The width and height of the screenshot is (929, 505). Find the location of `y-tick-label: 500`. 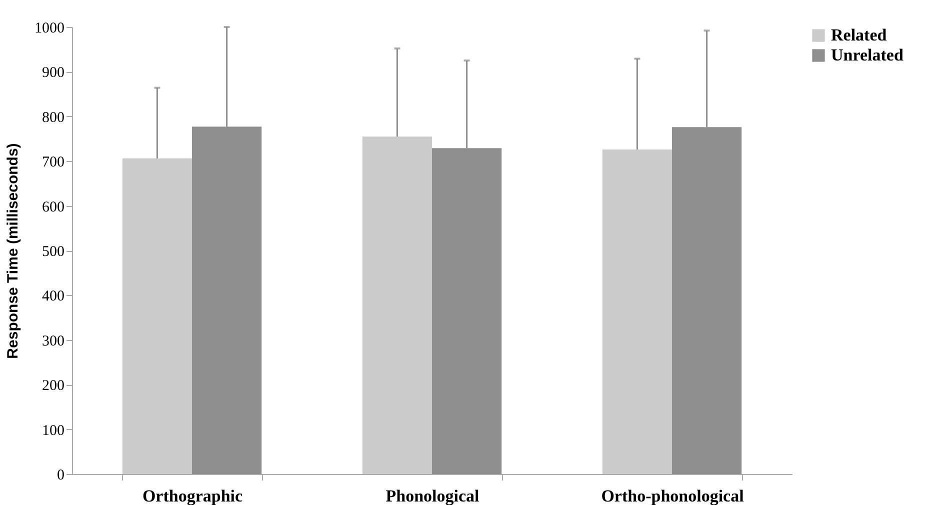

y-tick-label: 500 is located at coordinates (53, 252).